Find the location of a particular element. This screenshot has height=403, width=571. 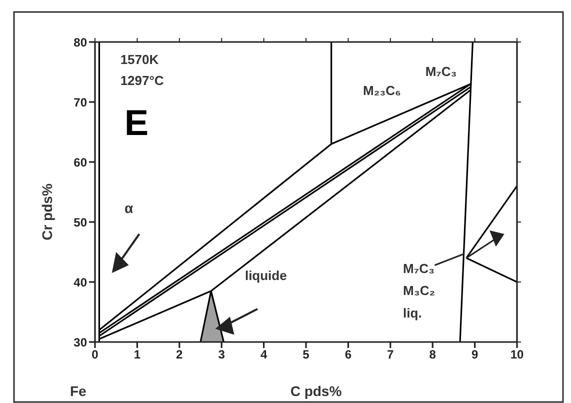

annotation: E is located at coordinates (136, 122).